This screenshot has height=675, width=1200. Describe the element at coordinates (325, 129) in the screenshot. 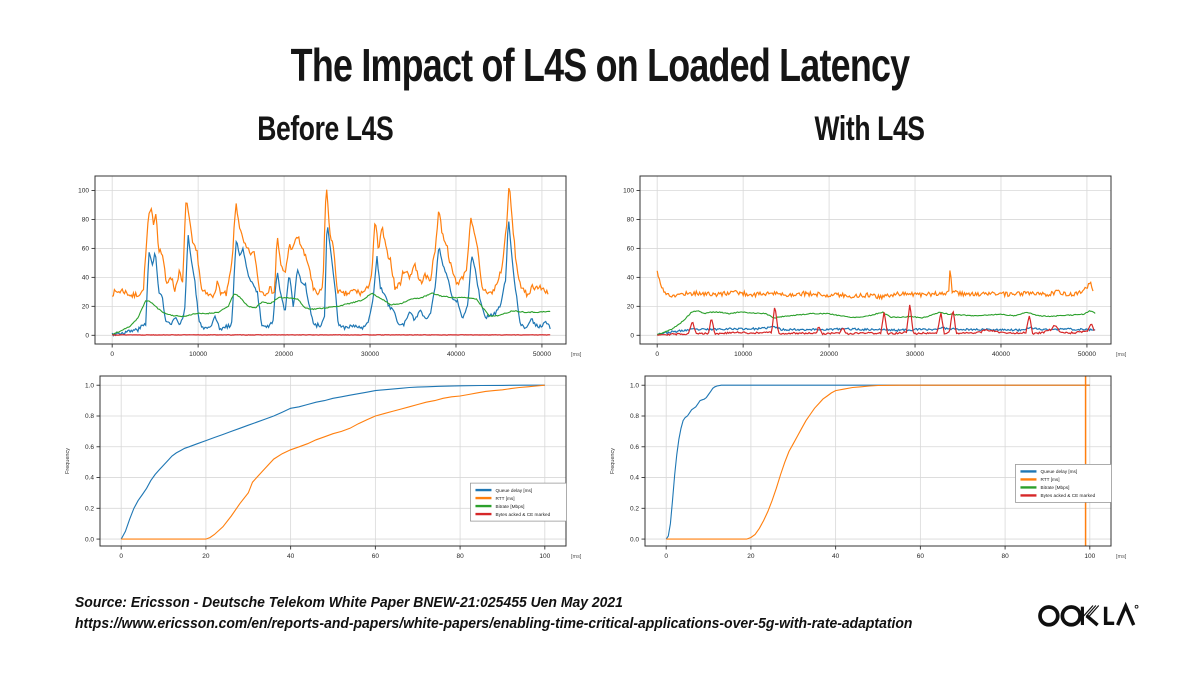

I see `before-l4s-heading: Before L4S` at that location.